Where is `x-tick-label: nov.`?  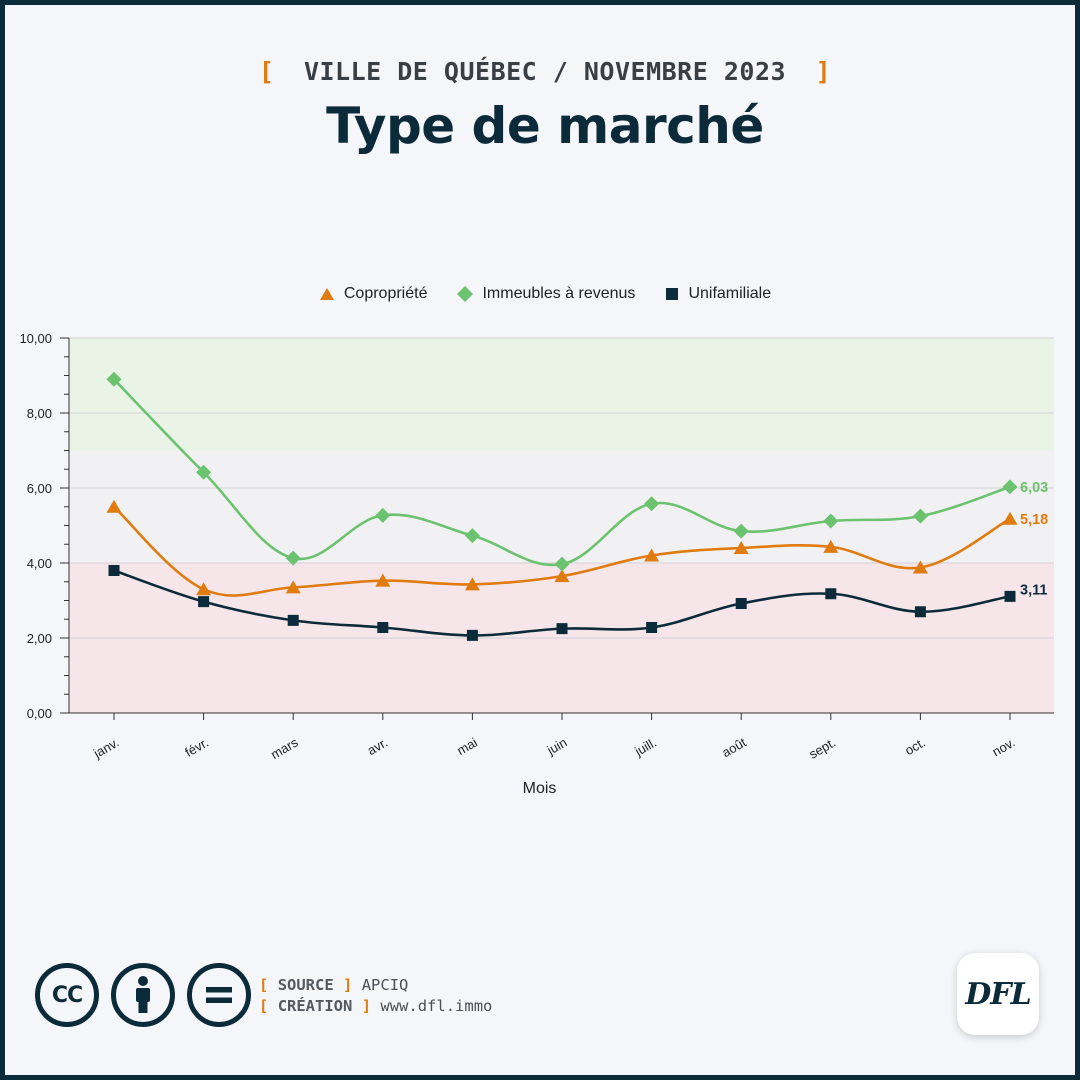
x-tick-label: nov. is located at coordinates (1004, 747).